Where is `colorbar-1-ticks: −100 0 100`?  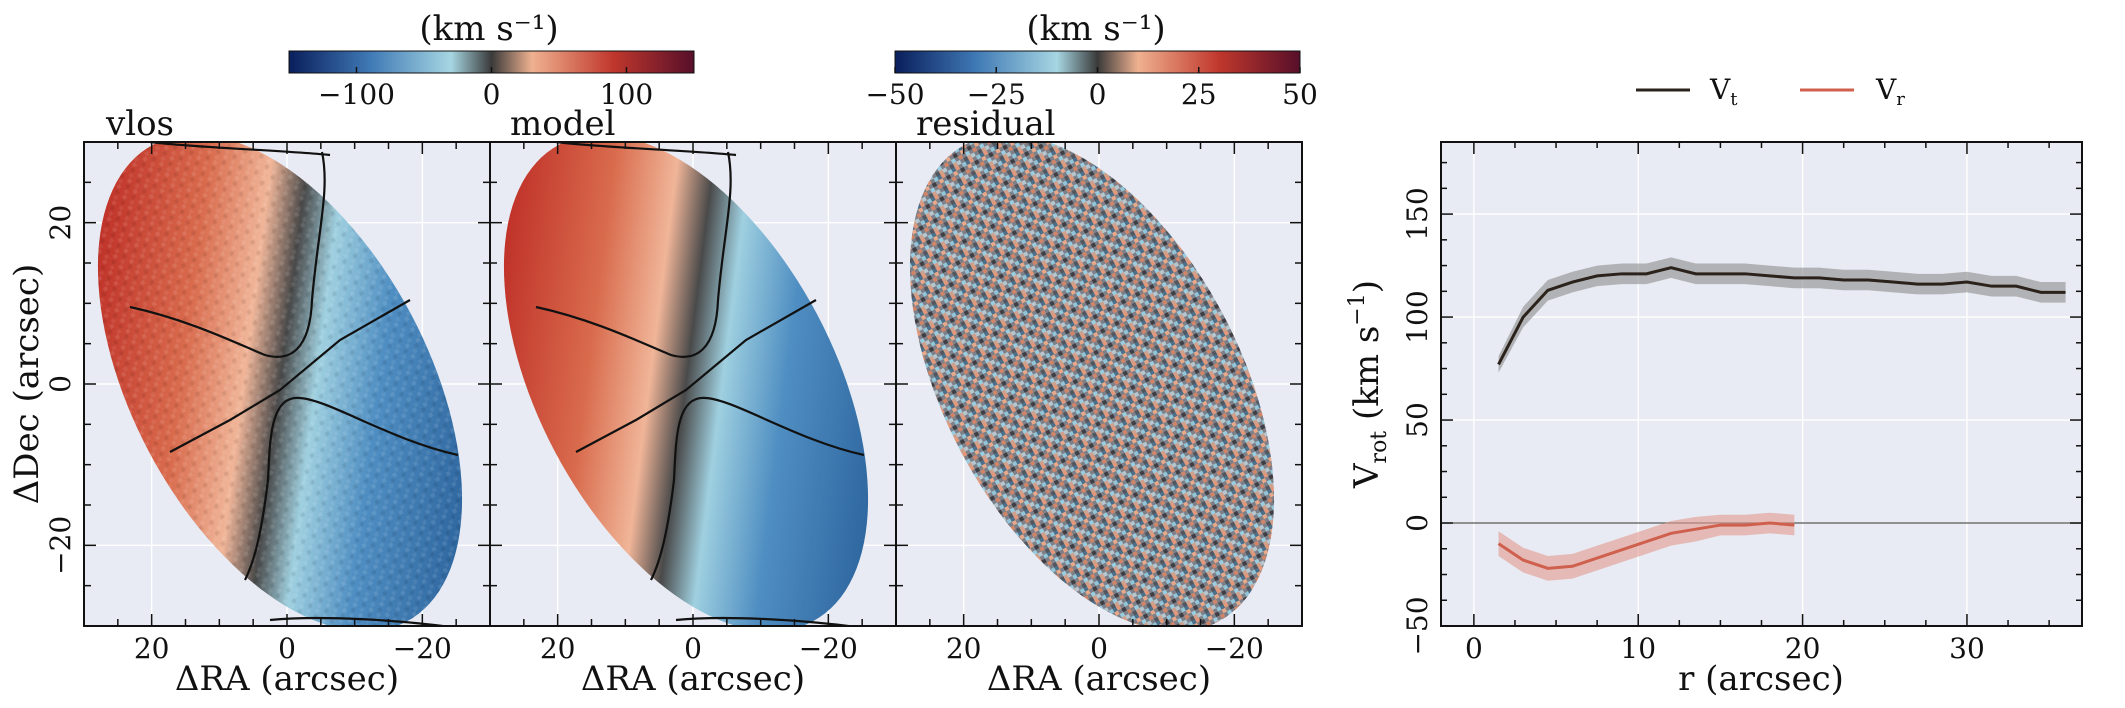
colorbar-1-ticks: −100 0 100 is located at coordinates (485, 89).